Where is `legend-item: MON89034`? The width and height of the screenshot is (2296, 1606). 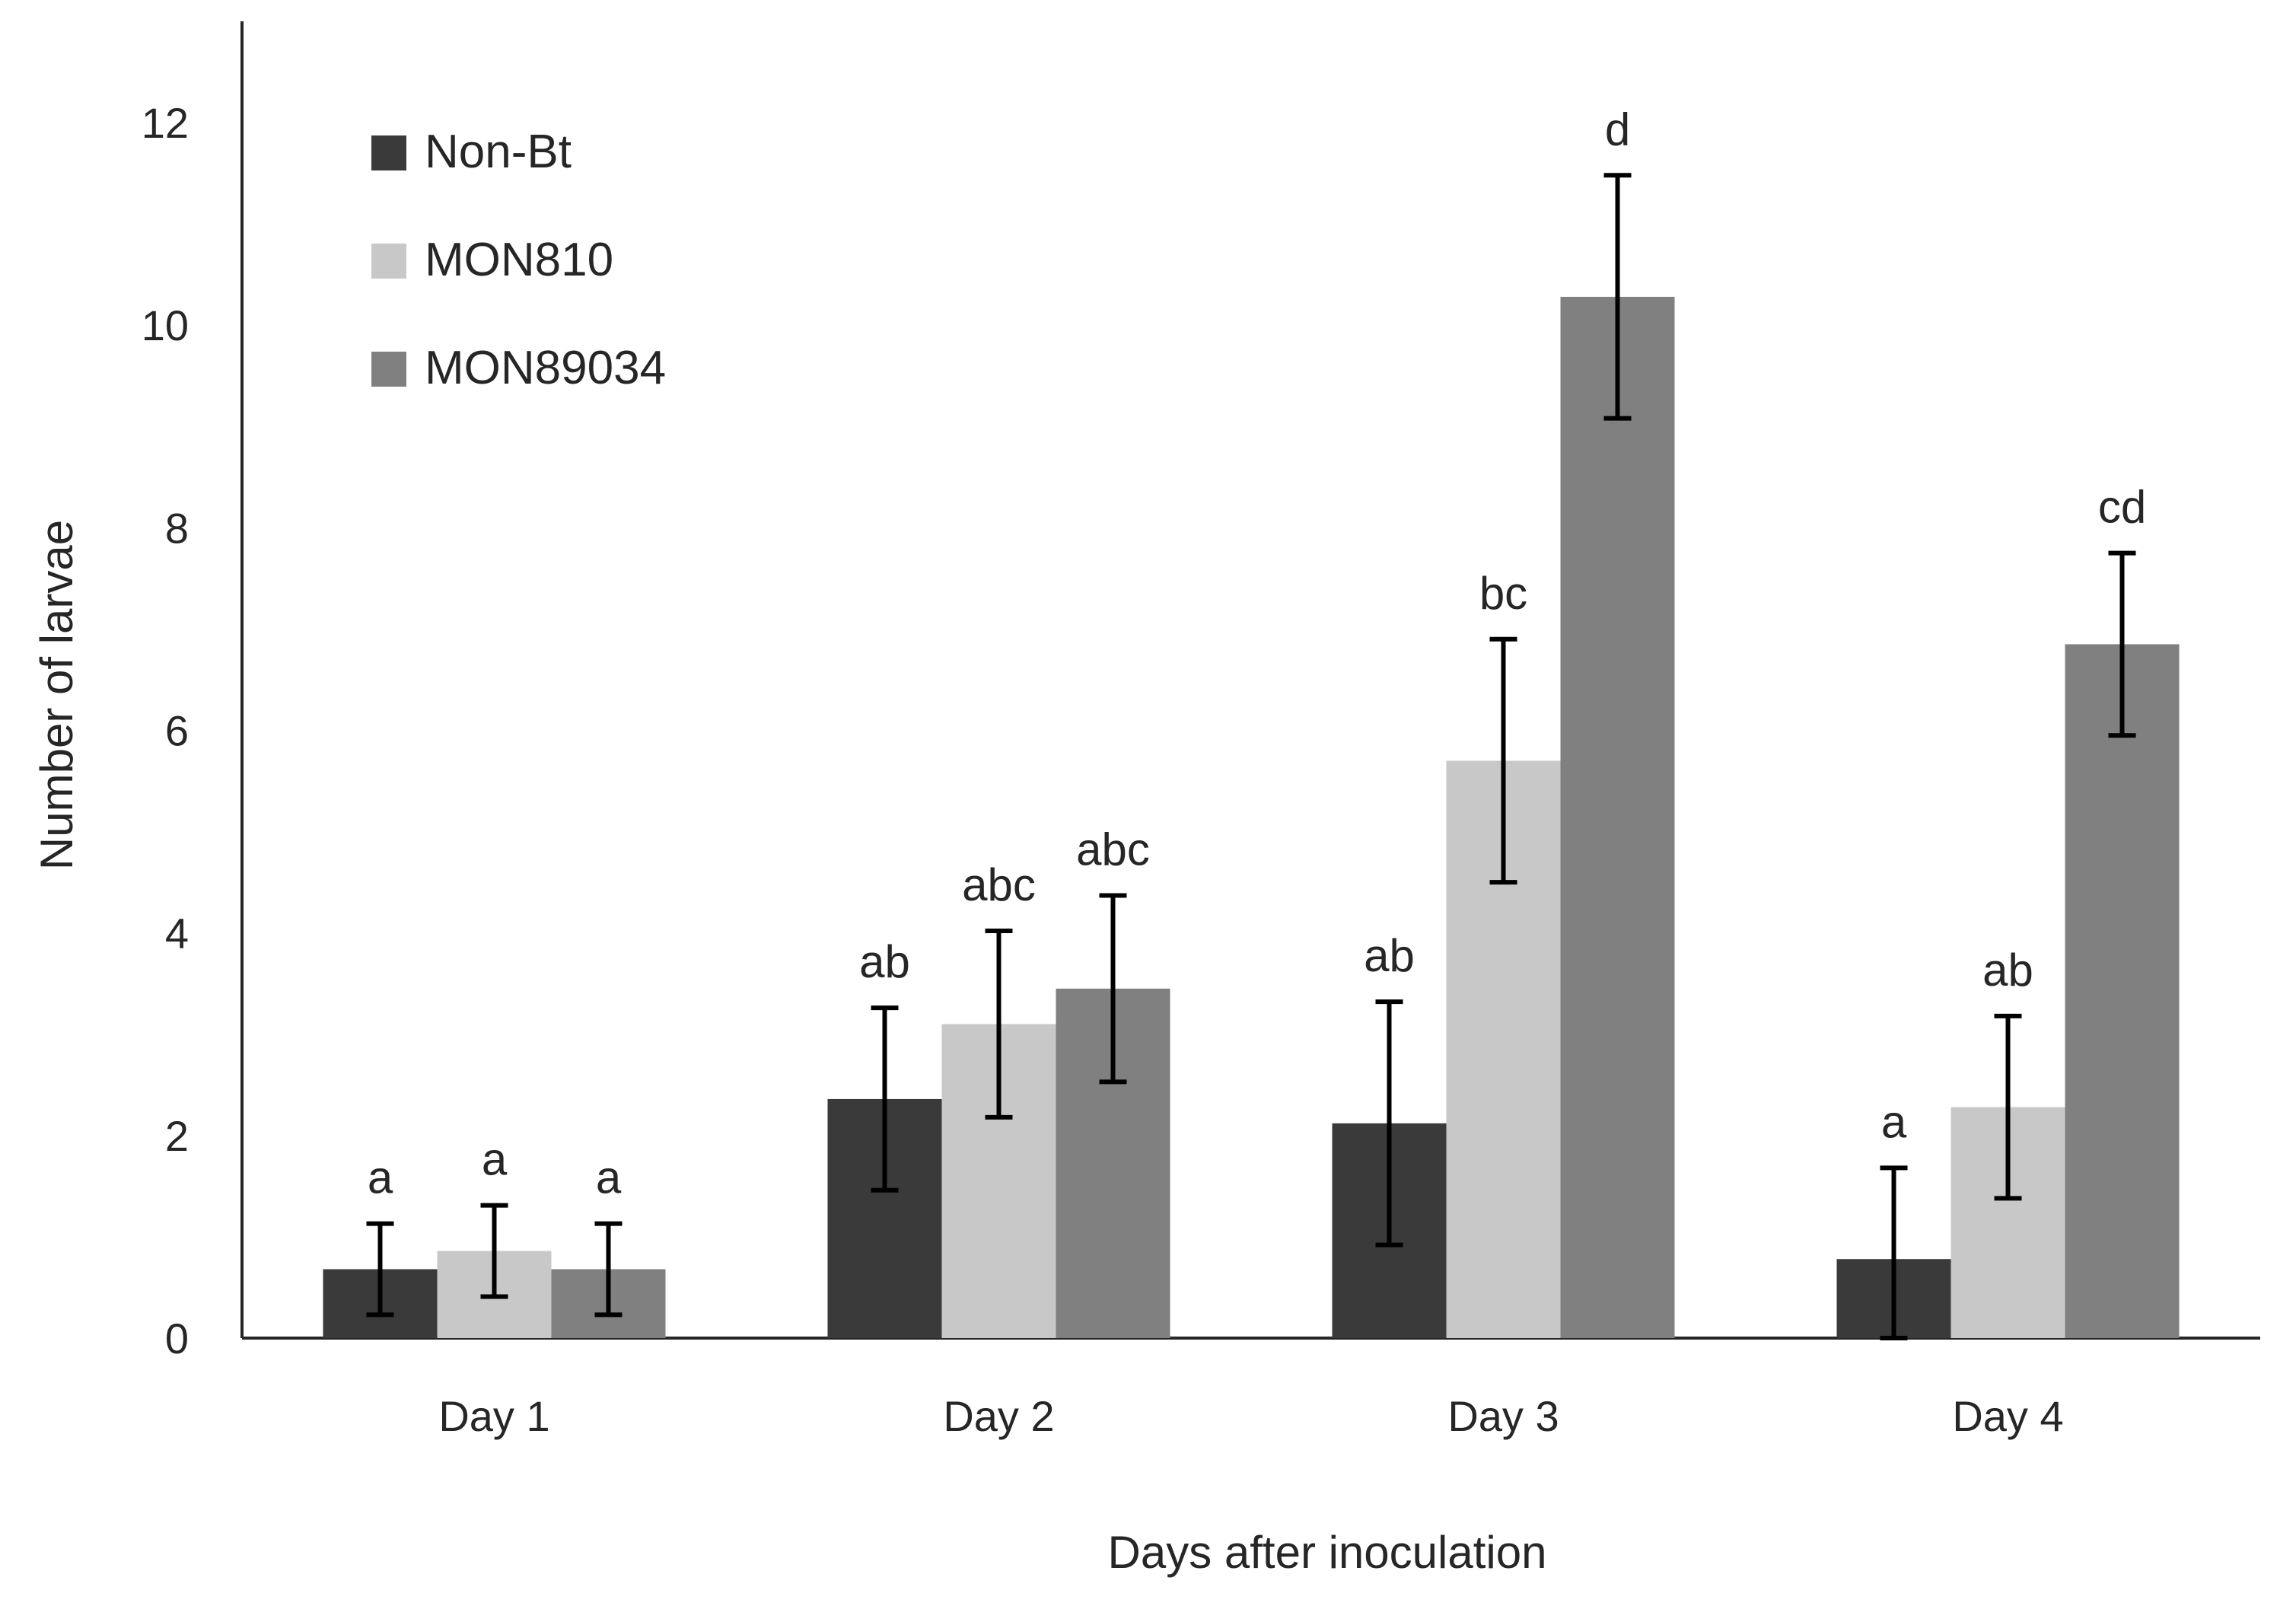 legend-item: MON89034 is located at coordinates (518, 368).